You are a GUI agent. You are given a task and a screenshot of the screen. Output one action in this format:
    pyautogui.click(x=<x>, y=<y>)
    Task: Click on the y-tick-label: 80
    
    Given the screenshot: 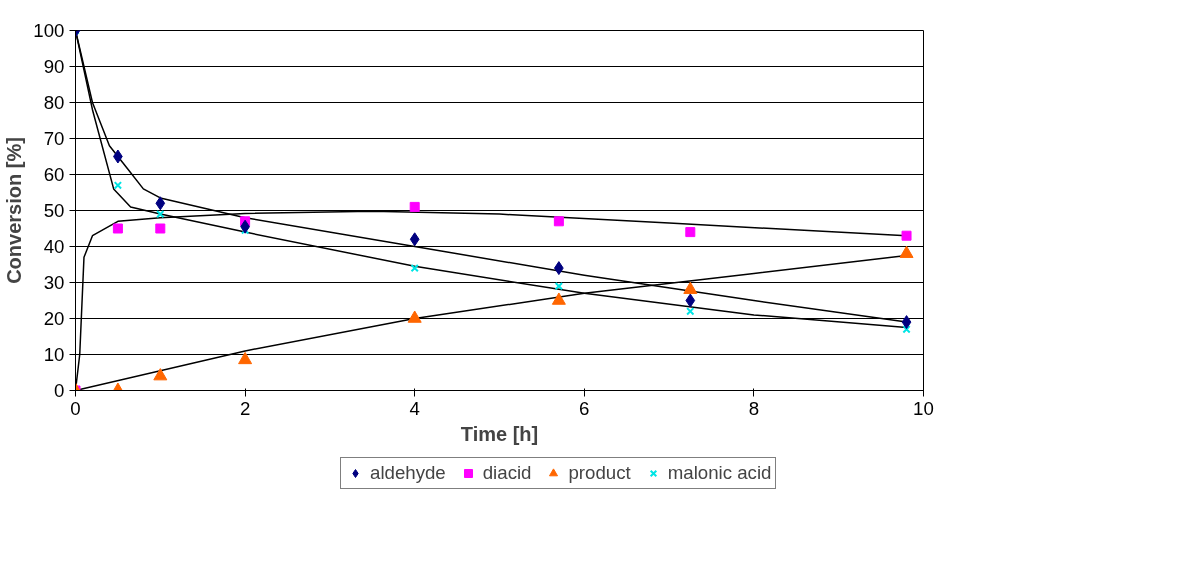 What is the action you would take?
    pyautogui.click(x=54, y=102)
    